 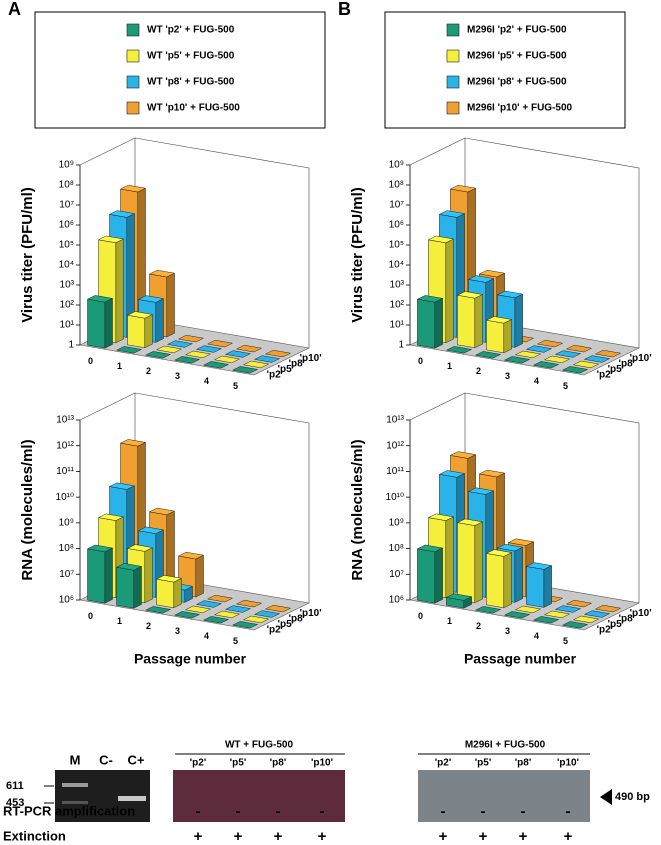 I want to click on y-tick-label: 10¹, so click(x=397, y=325).